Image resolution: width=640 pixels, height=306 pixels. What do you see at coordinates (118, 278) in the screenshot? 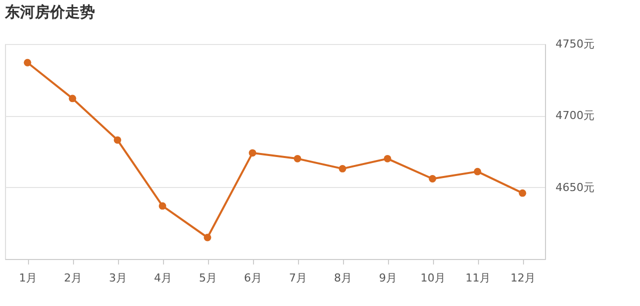
I see `x-tick-label: 3月` at bounding box center [118, 278].